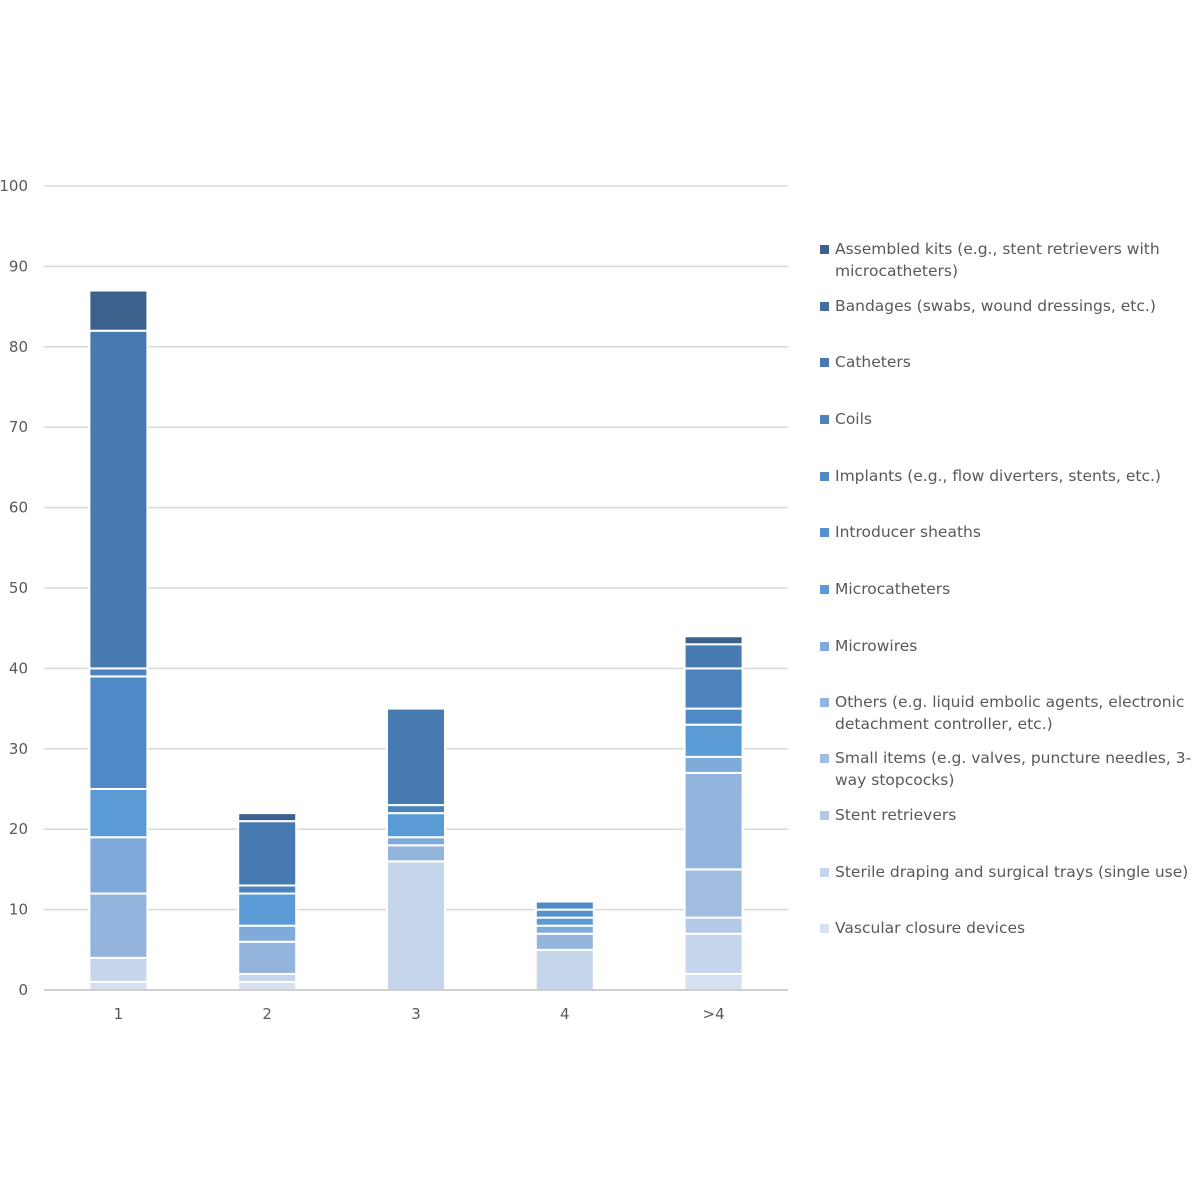 Image resolution: width=1200 pixels, height=1200 pixels. What do you see at coordinates (995, 306) in the screenshot?
I see `legend-label: Bandages (swabs, wound dressings, etc.)` at bounding box center [995, 306].